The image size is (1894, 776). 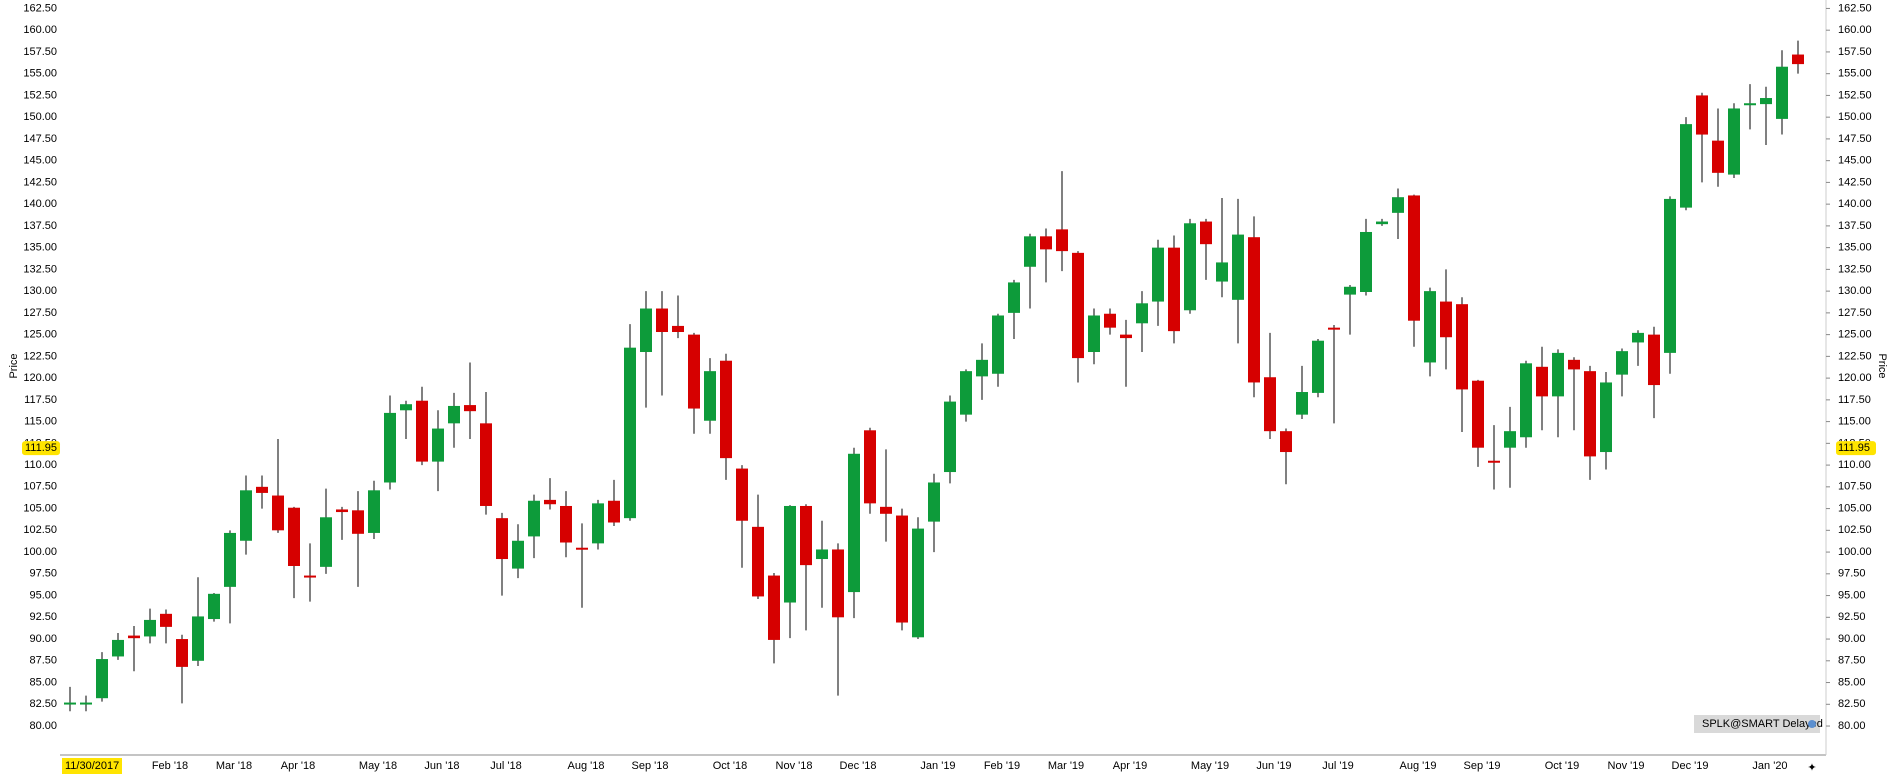 I want to click on x-tick-label: Apr '18, so click(x=298, y=766).